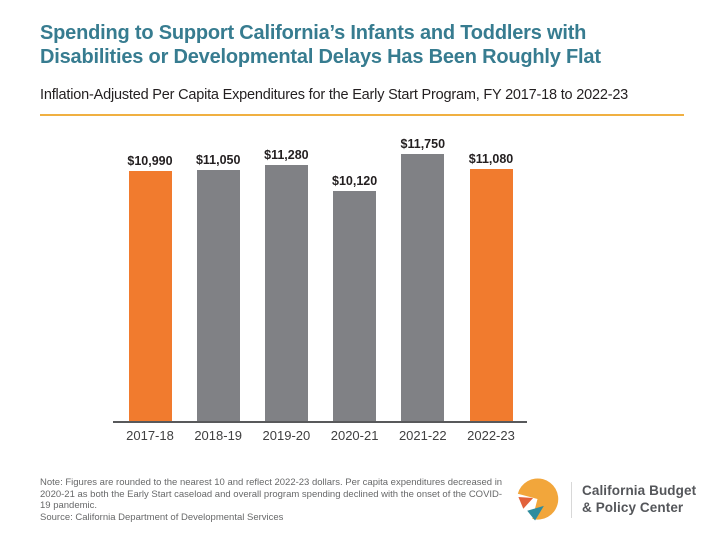 The height and width of the screenshot is (539, 720). I want to click on logo-divider, so click(571, 499).